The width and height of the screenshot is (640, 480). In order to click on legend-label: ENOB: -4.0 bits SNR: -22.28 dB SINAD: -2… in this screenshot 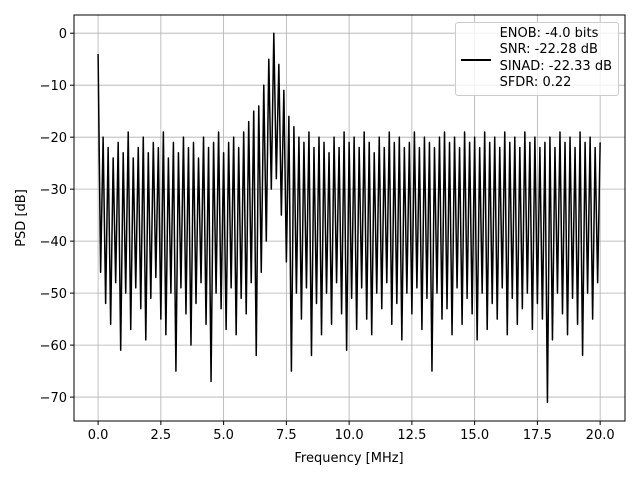, I will do `click(555, 58)`.